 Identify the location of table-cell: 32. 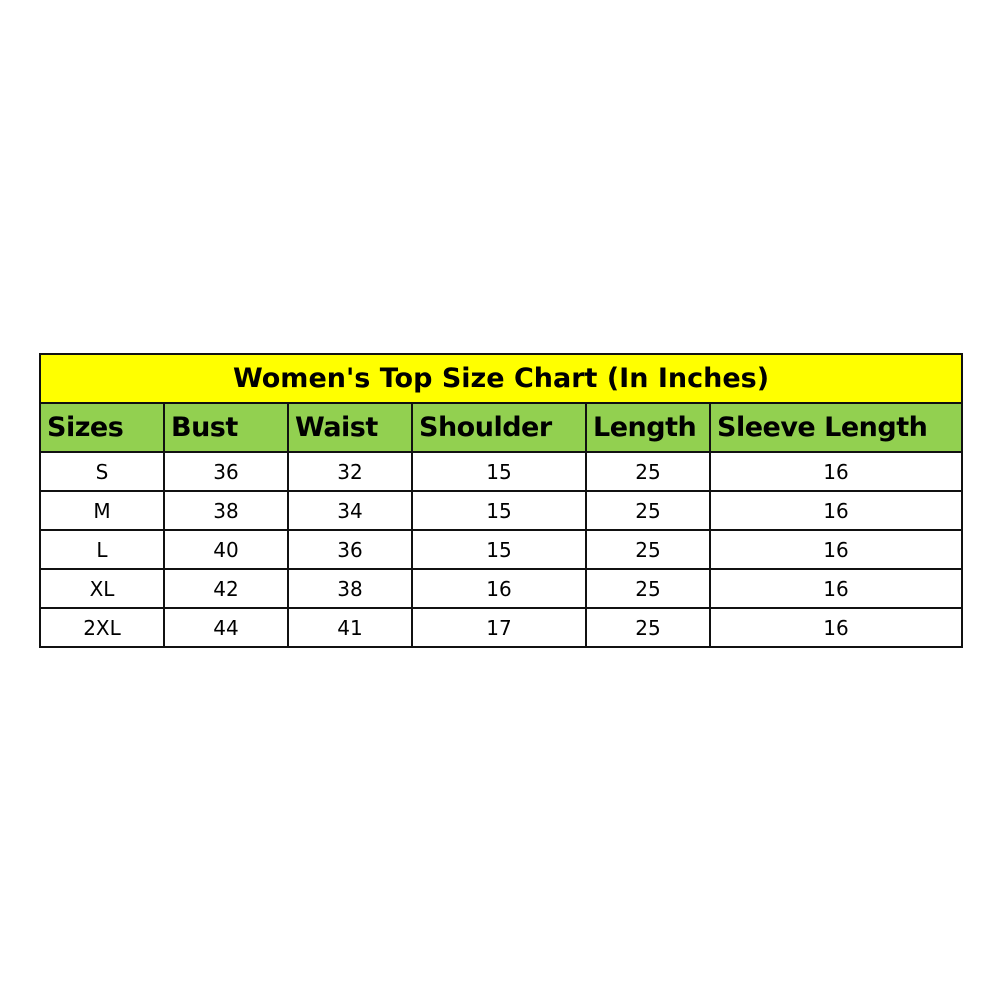
(350, 471).